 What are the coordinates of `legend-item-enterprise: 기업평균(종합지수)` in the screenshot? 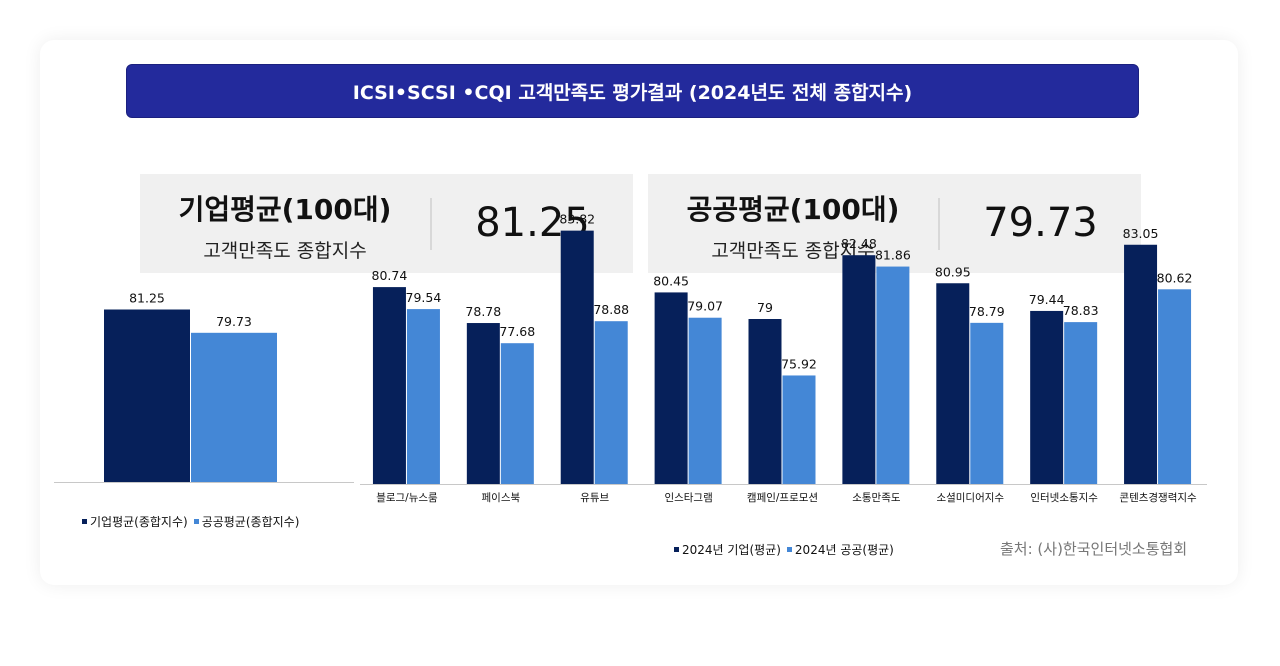 It's located at (135, 521).